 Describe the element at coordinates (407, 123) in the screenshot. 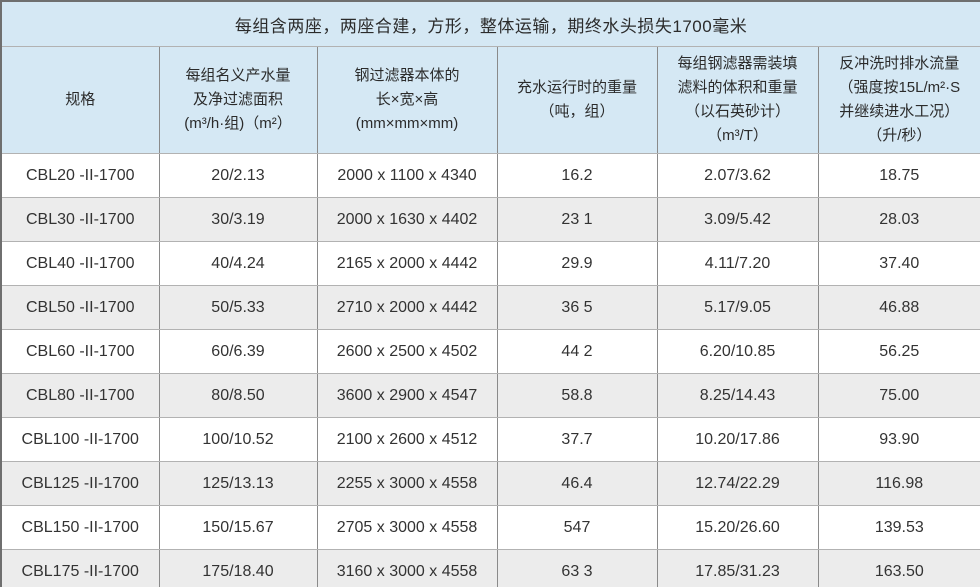

I see `column-header-line: (mm×mm×mm)` at that location.